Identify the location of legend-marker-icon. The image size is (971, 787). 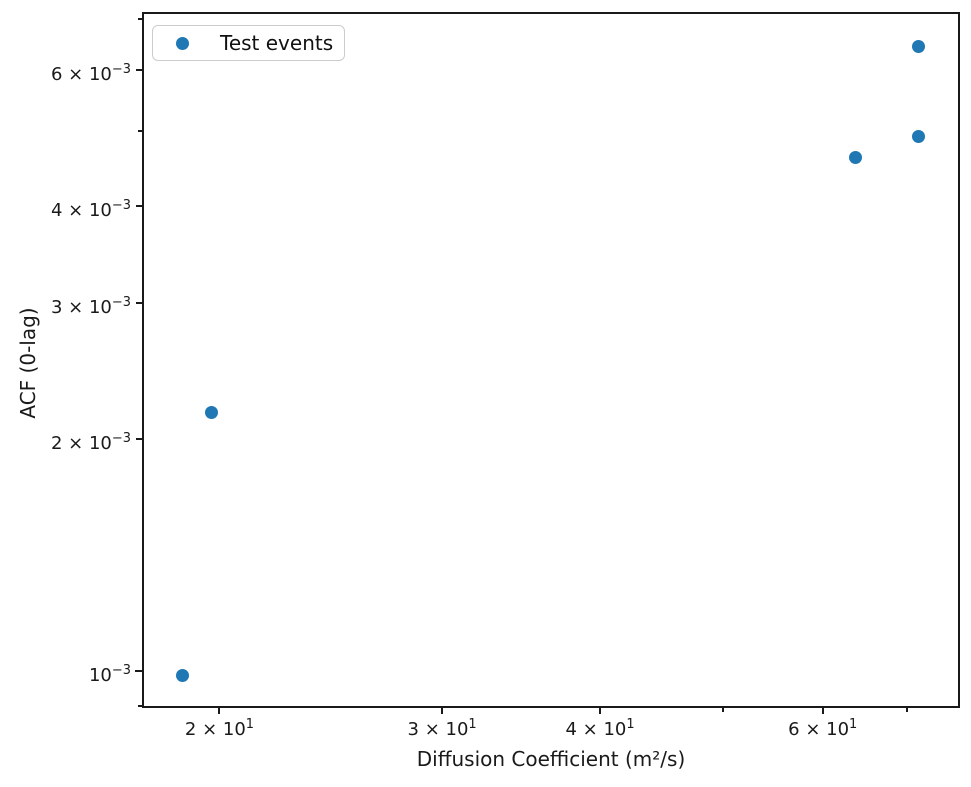
(182, 43).